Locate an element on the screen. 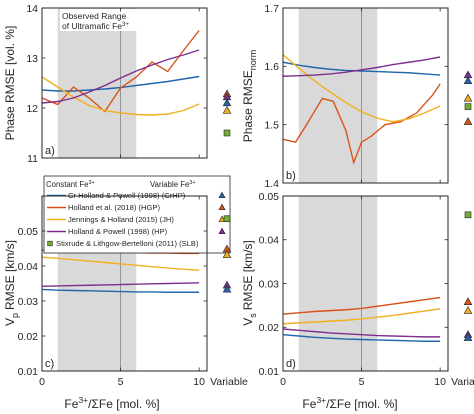 This screenshot has height=414, width=474. variable-points-c is located at coordinates (227, 254).